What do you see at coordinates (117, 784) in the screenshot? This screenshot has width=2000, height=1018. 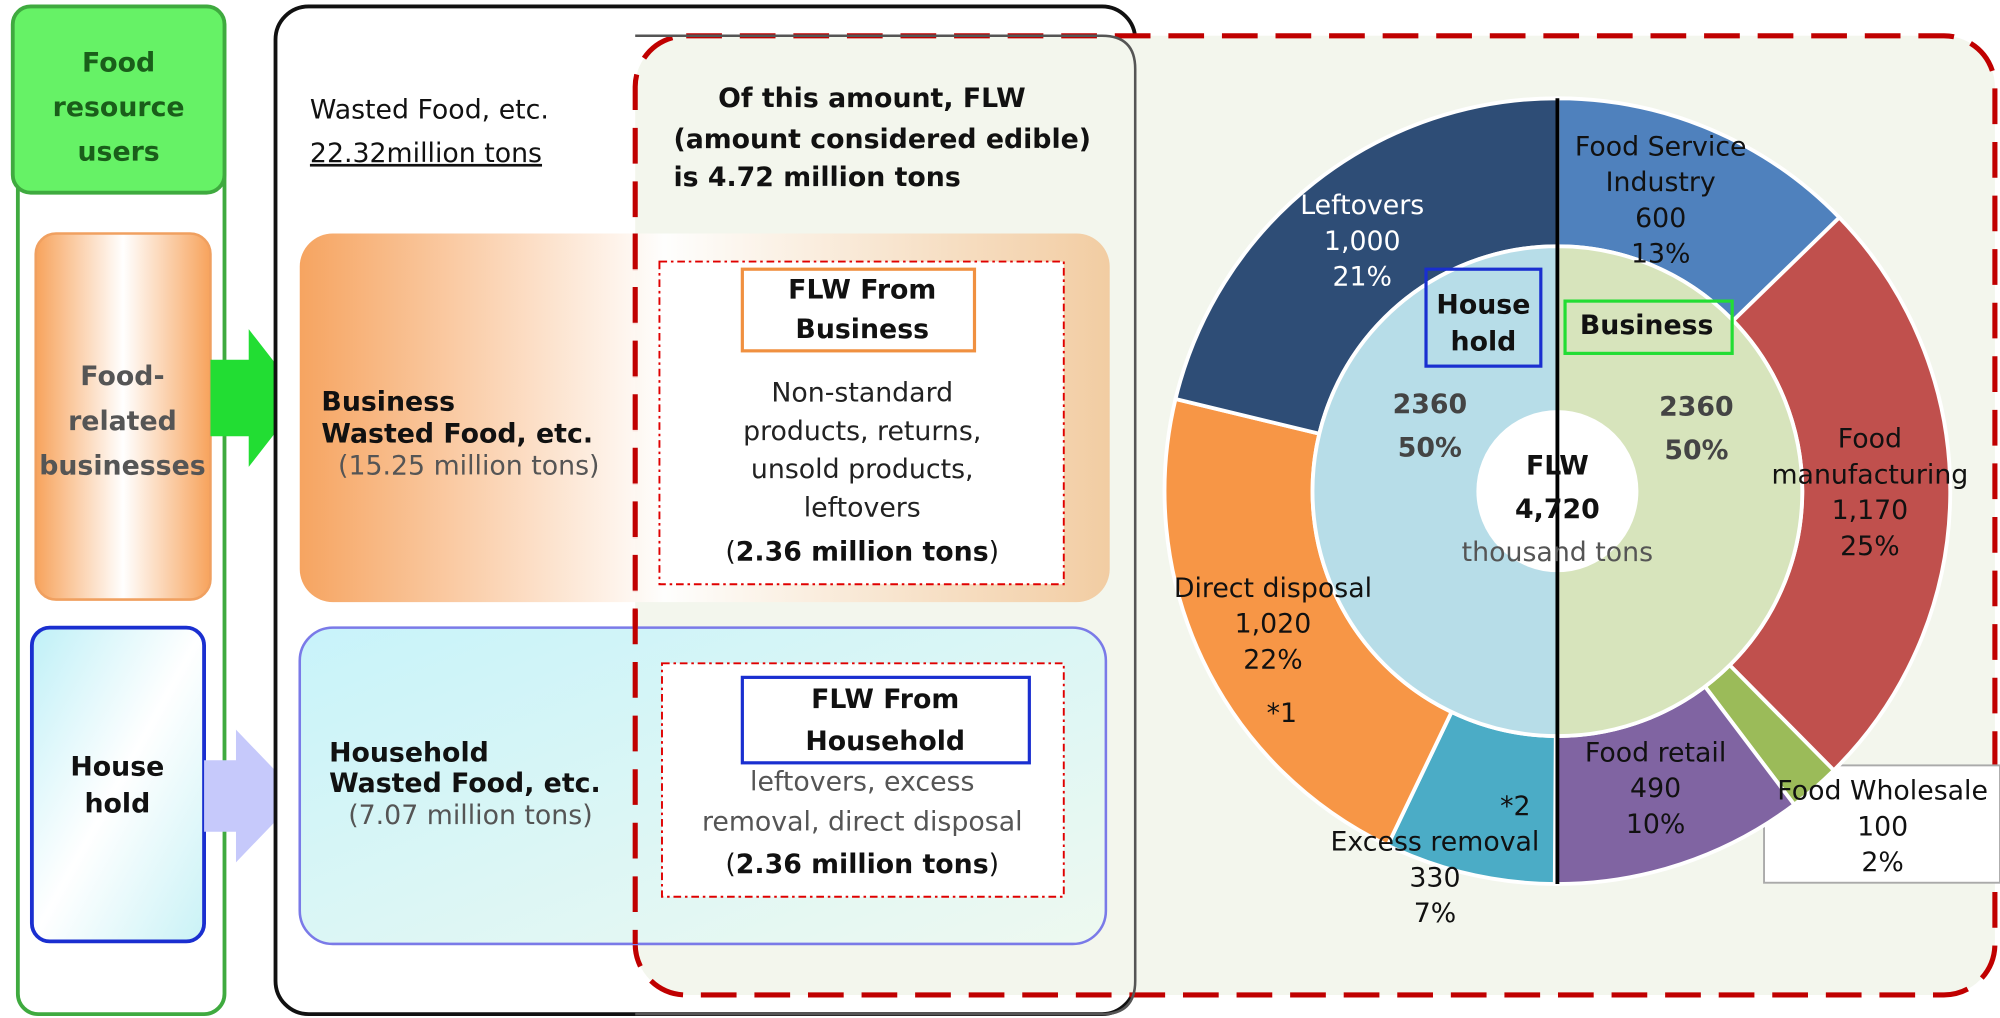 I see `household-user-box` at bounding box center [117, 784].